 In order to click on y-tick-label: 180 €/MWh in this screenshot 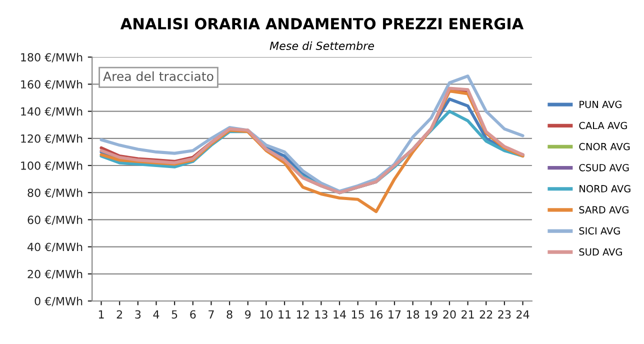, I will do `click(51, 57)`.